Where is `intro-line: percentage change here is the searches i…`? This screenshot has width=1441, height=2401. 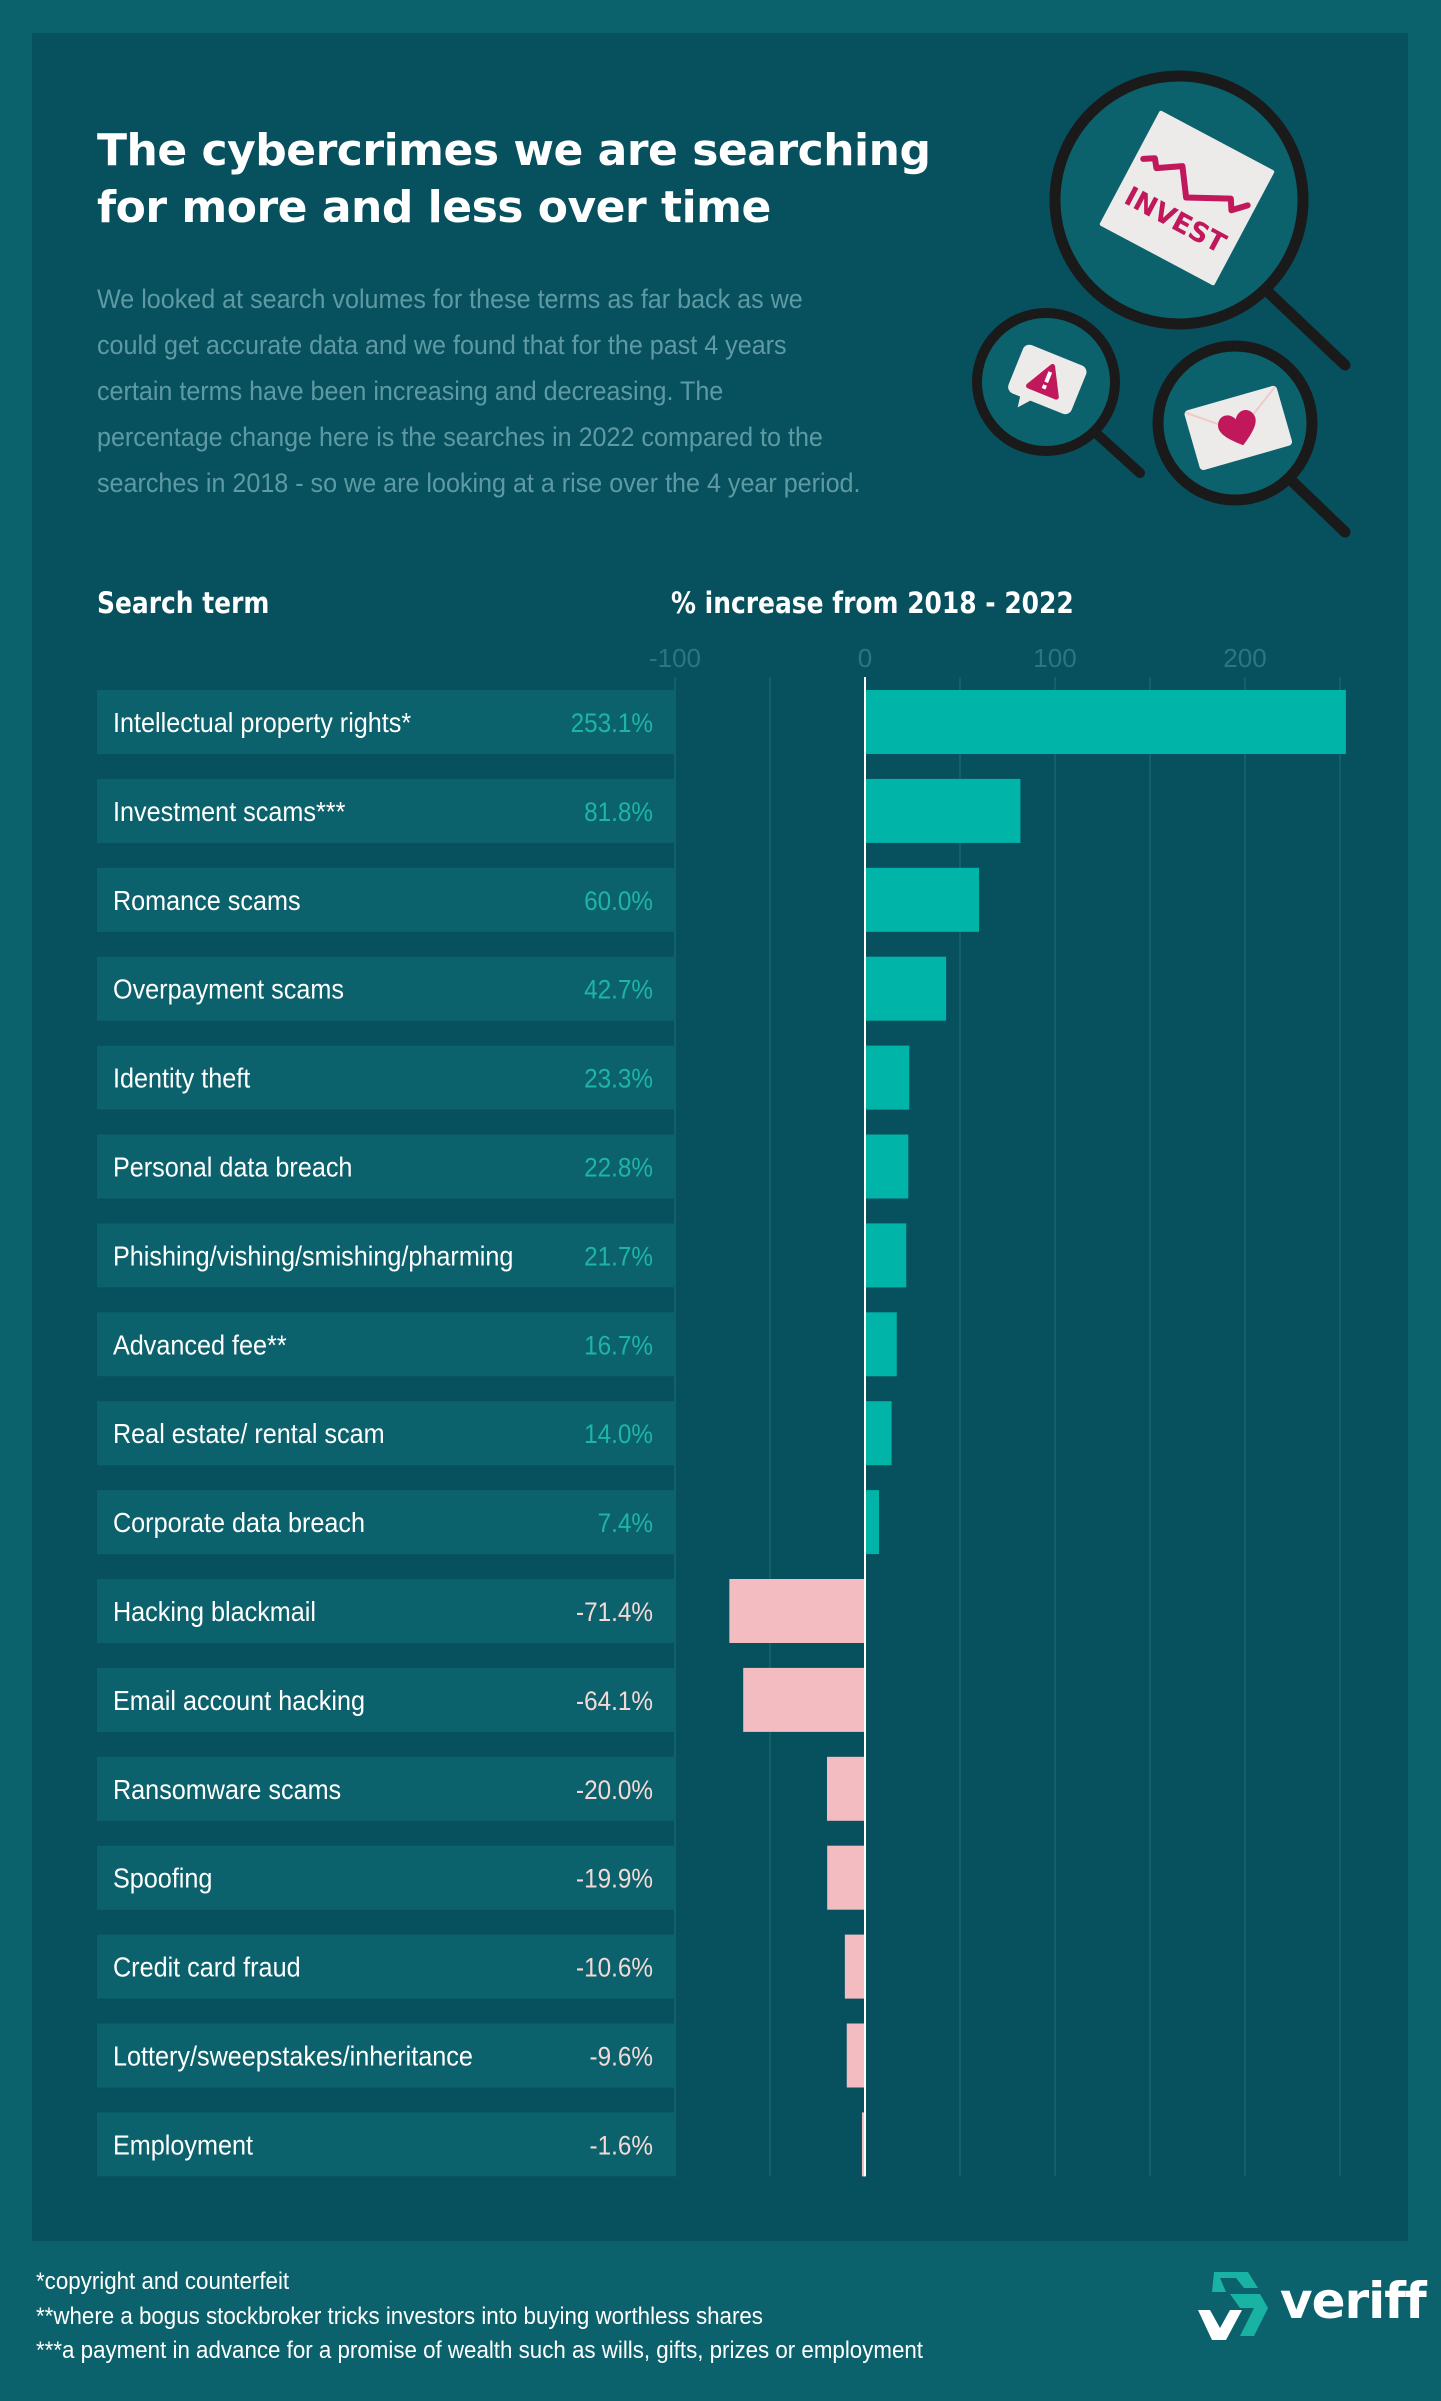
intro-line: percentage change here is the searches i… is located at coordinates (460, 437).